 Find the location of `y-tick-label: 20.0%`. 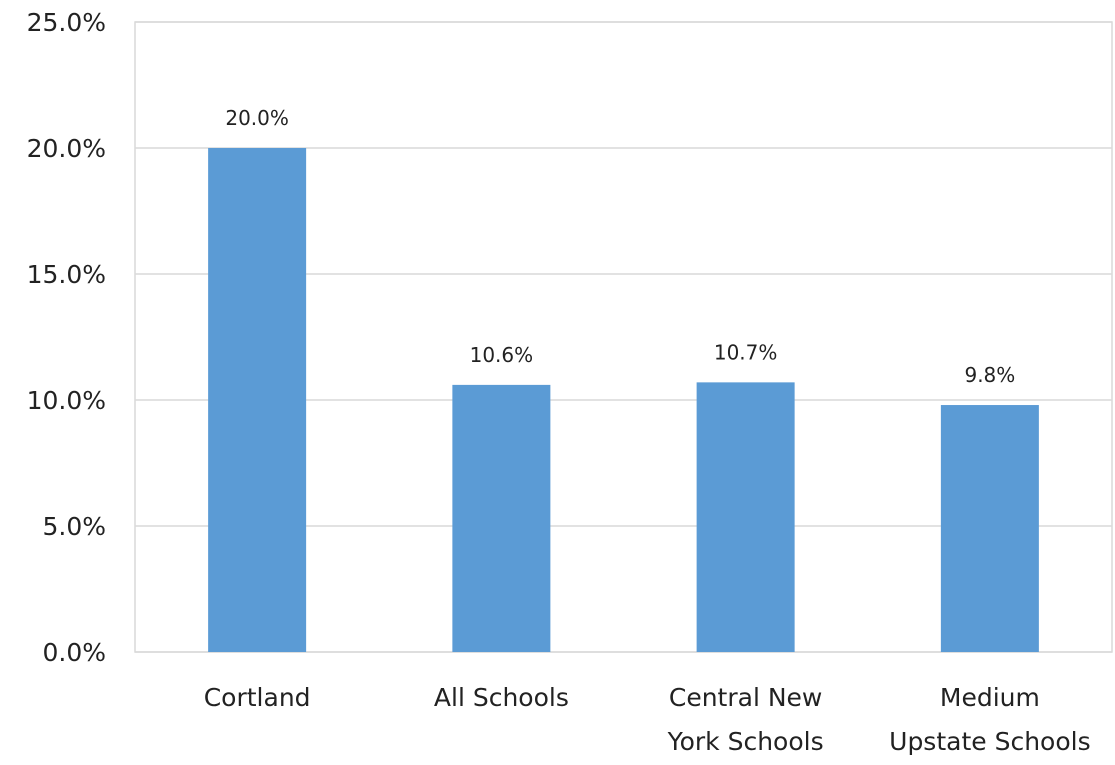

y-tick-label: 20.0% is located at coordinates (66, 148).